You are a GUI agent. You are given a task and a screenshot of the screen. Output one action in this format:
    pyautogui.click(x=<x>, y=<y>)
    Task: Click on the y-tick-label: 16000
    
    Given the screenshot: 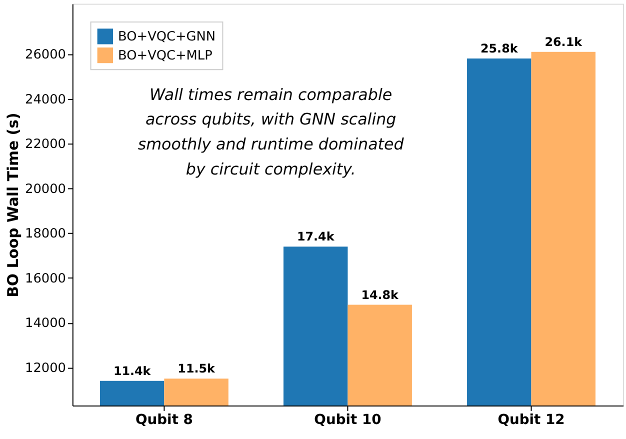 What is the action you would take?
    pyautogui.click(x=45, y=278)
    